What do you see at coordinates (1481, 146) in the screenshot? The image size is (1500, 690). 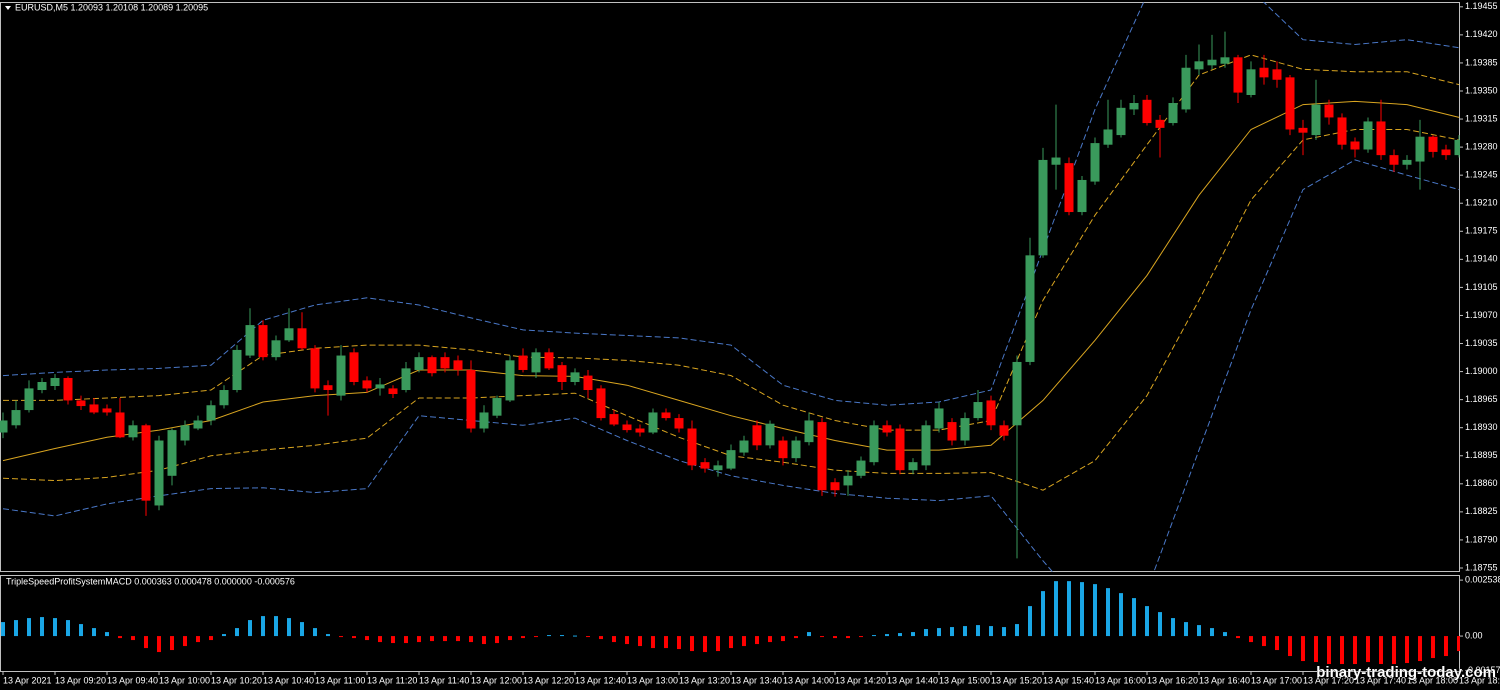 I see `y-tick-label: 1.19280` at bounding box center [1481, 146].